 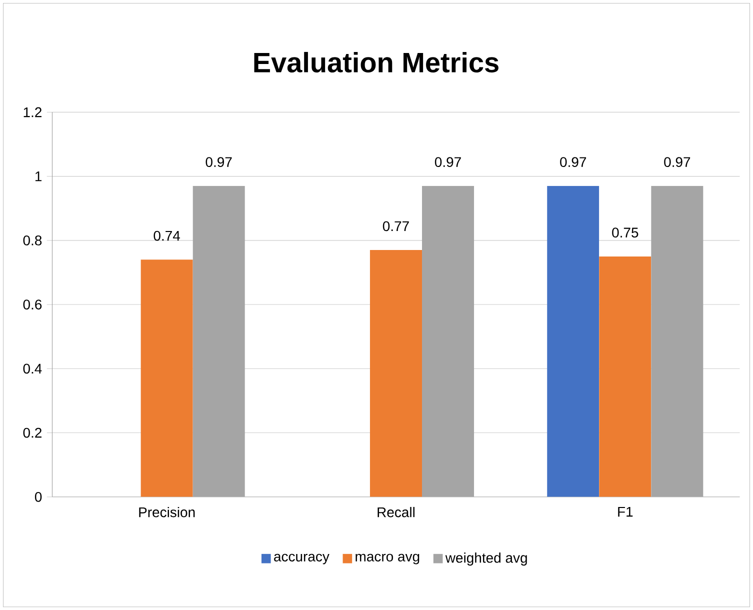 What do you see at coordinates (33, 112) in the screenshot?
I see `y-tick-label: 1.2` at bounding box center [33, 112].